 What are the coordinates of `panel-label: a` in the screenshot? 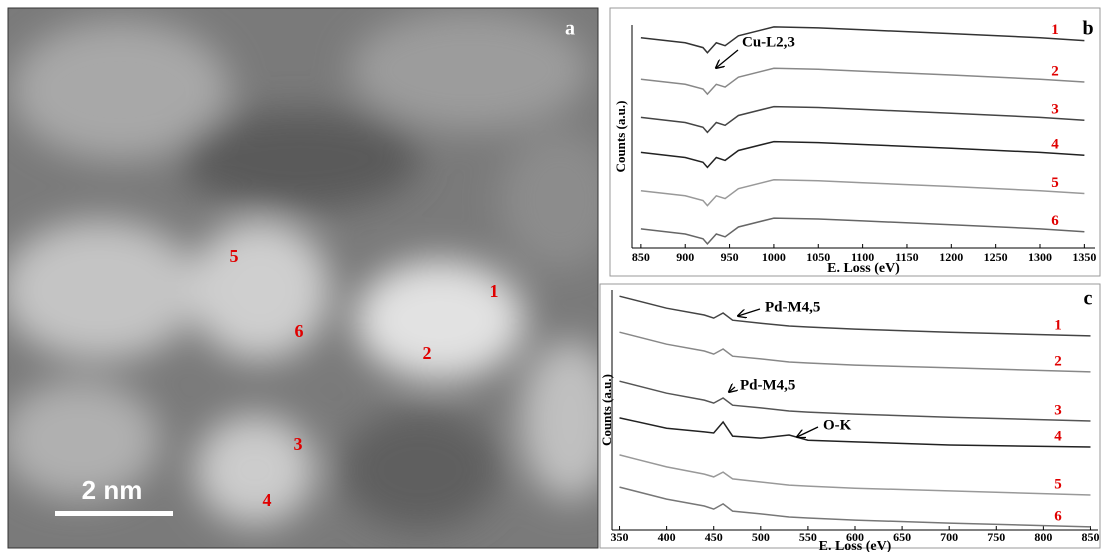 It's located at (570, 29).